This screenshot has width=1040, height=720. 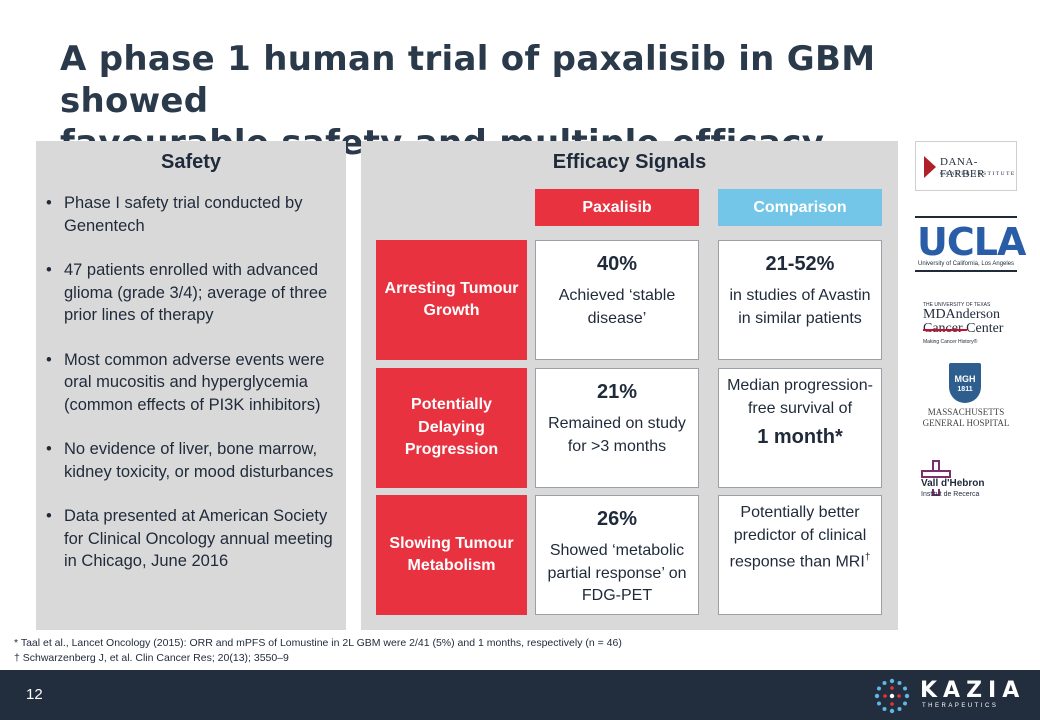 I want to click on row-label-arresting-growth: Arresting Tumour Growth, so click(x=451, y=300).